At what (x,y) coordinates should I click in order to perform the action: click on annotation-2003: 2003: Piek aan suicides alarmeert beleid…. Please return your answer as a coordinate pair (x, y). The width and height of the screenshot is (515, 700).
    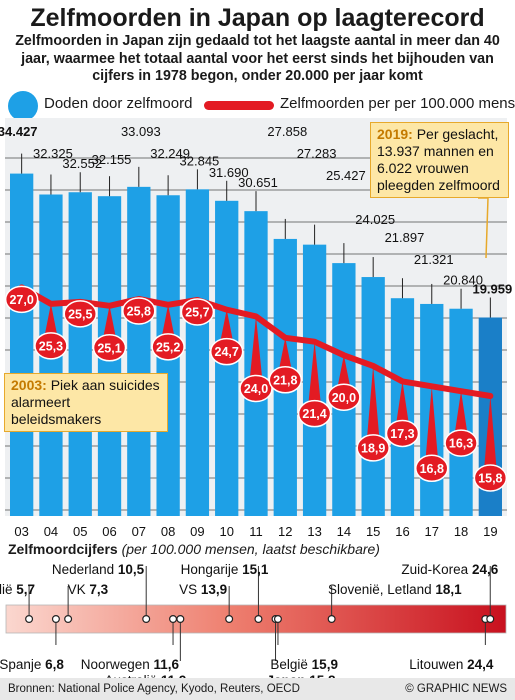
    Looking at the image, I should click on (86, 402).